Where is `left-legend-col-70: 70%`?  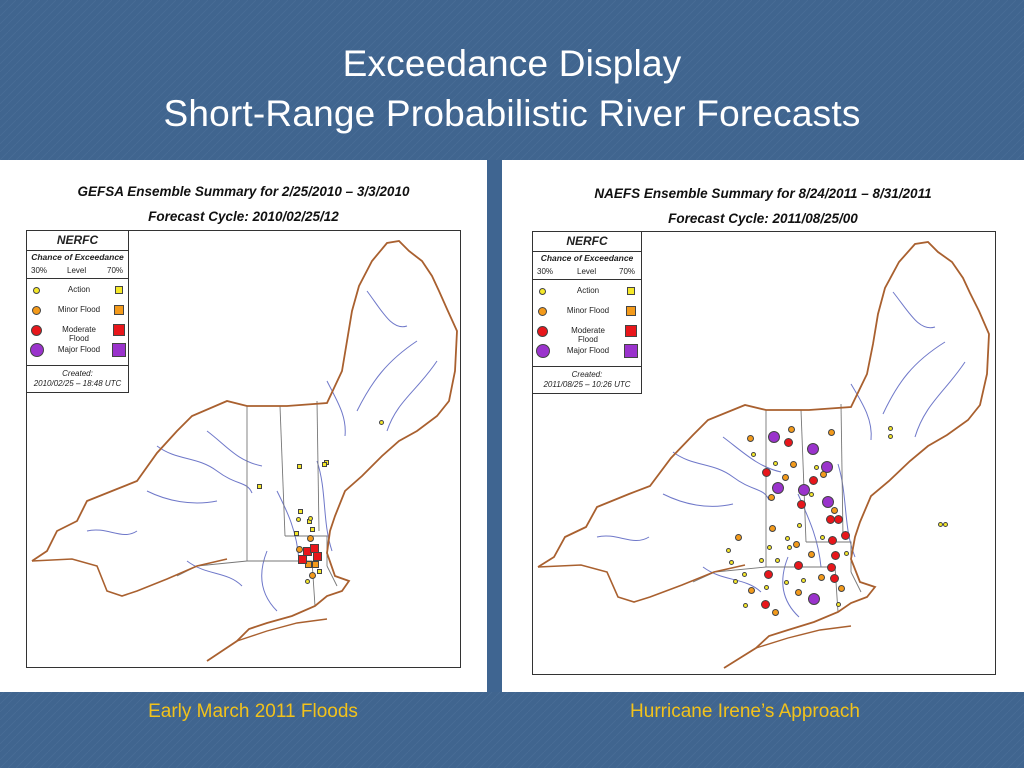
left-legend-col-70: 70% is located at coordinates (115, 270).